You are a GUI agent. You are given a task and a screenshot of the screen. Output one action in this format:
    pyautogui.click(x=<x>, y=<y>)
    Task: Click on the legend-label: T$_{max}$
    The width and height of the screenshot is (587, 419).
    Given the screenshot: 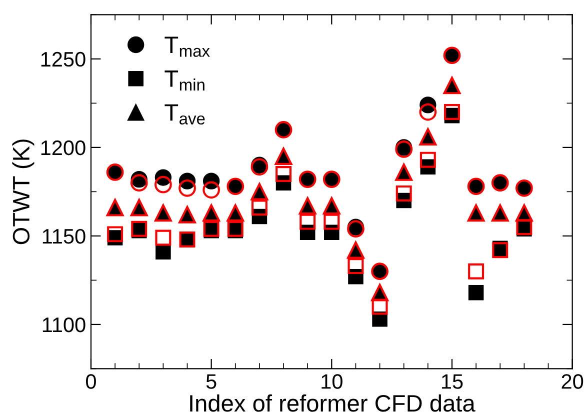 What is the action you would take?
    pyautogui.click(x=187, y=46)
    